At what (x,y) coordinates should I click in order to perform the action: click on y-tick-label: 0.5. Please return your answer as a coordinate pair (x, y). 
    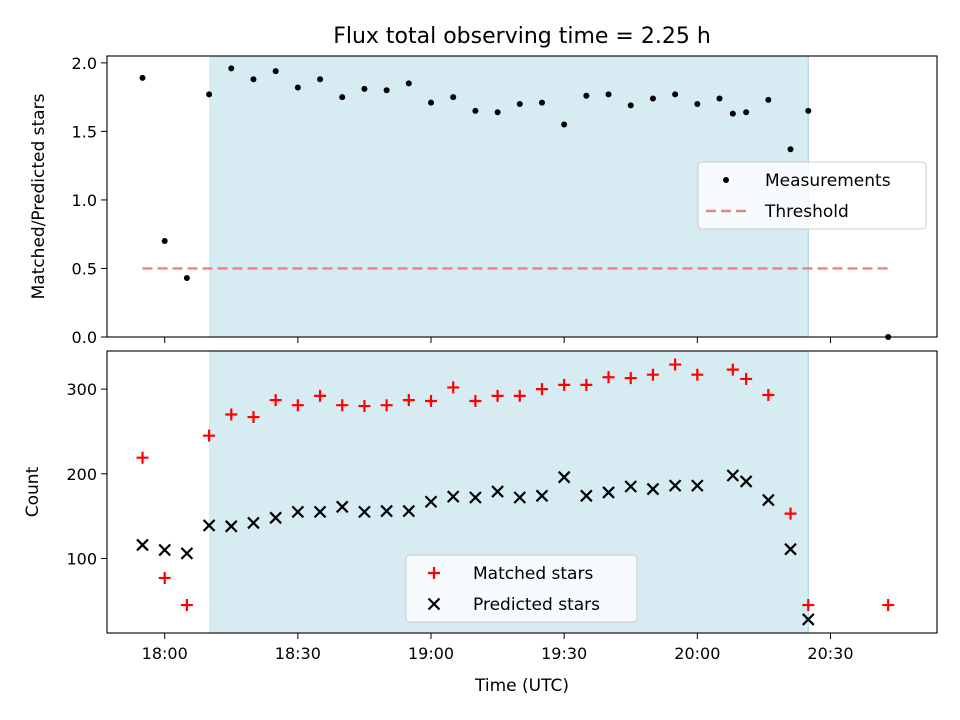
    Looking at the image, I should click on (84, 268).